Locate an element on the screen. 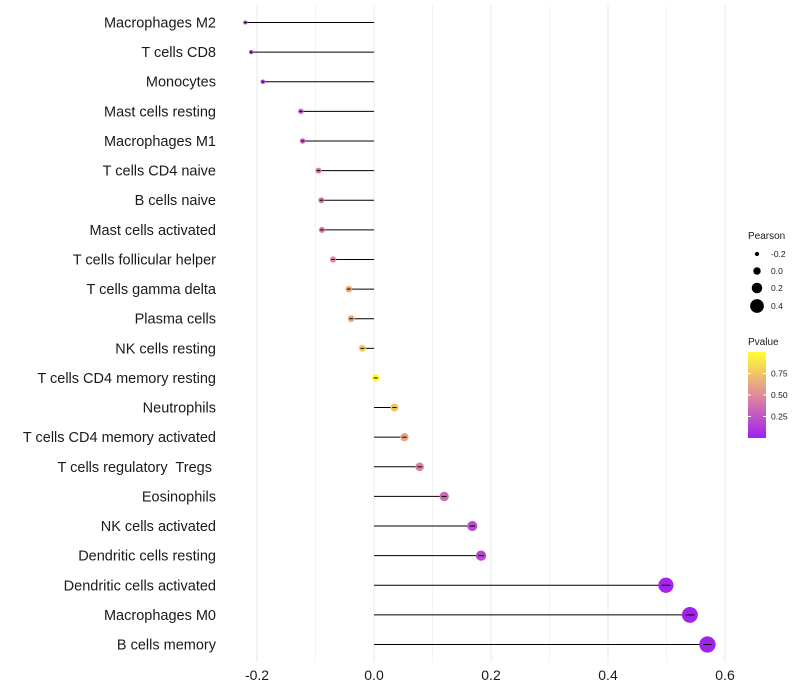 The height and width of the screenshot is (700, 800). x-tick-label: 0.4 is located at coordinates (608, 675).